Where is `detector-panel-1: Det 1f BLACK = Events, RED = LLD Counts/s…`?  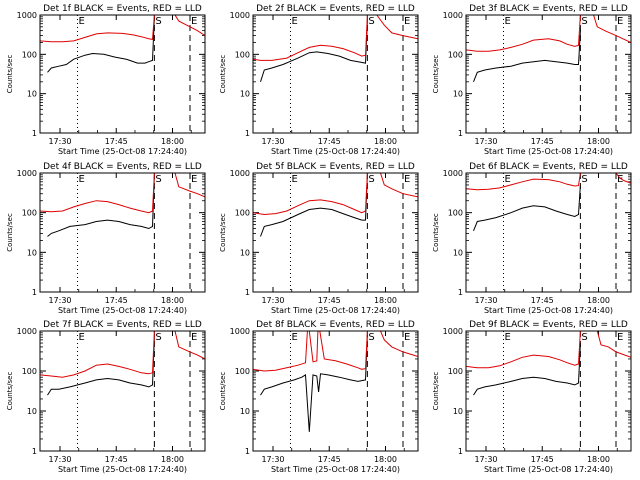
detector-panel-1: Det 1f BLACK = Events, RED = LLD Counts/s… is located at coordinates (106, 80).